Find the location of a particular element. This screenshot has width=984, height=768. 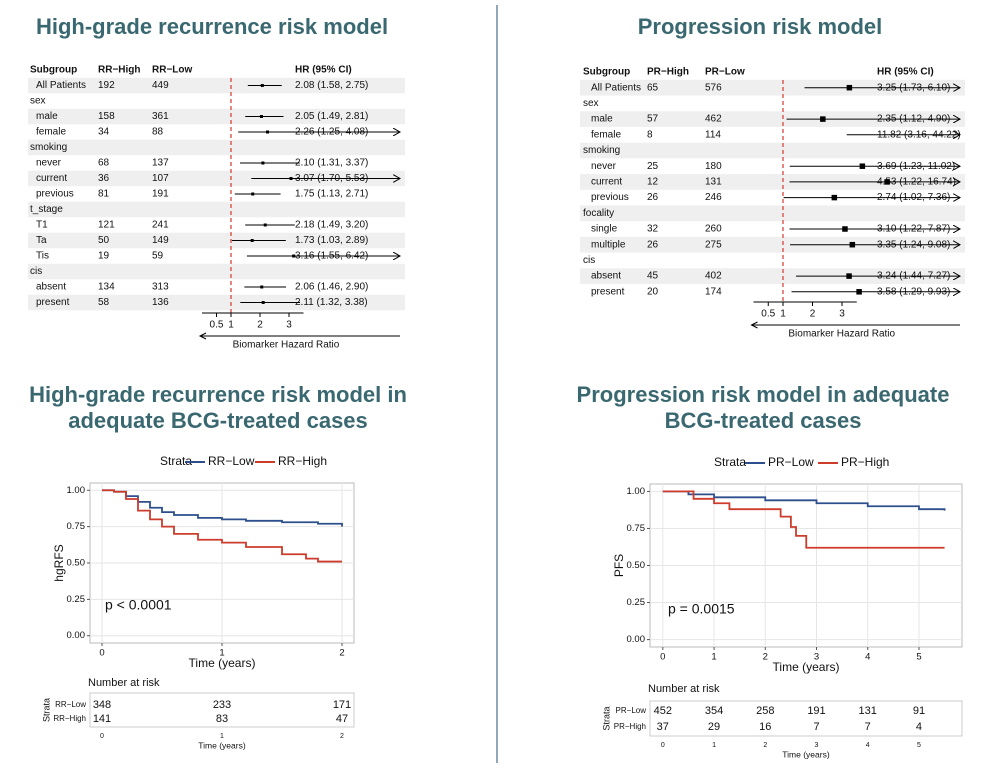

n-high: 50 is located at coordinates (104, 240).